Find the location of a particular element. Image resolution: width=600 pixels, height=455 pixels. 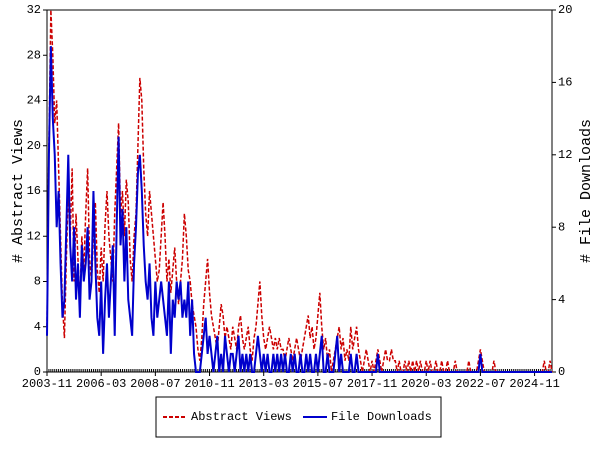

y-tick-label: 32 is located at coordinates (34, 10).